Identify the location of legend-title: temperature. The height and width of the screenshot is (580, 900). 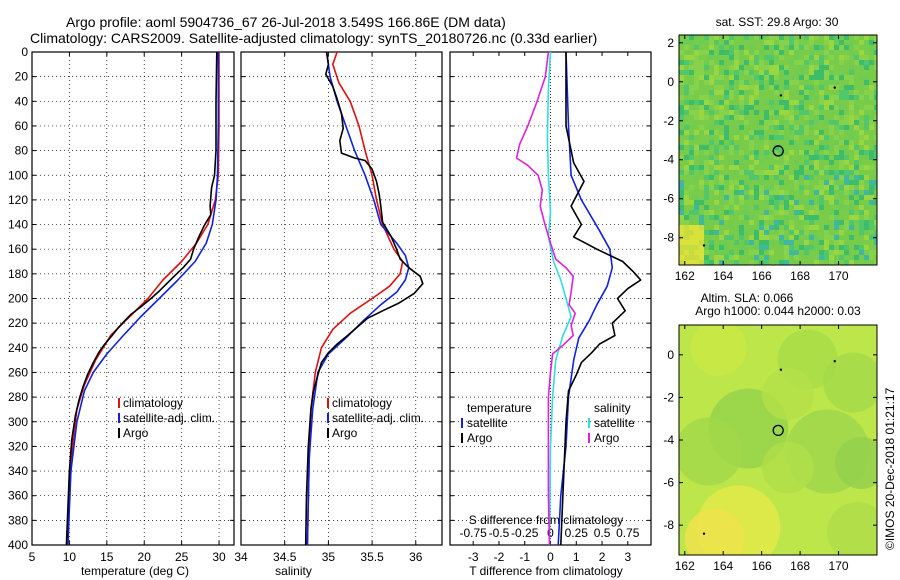
(499, 408).